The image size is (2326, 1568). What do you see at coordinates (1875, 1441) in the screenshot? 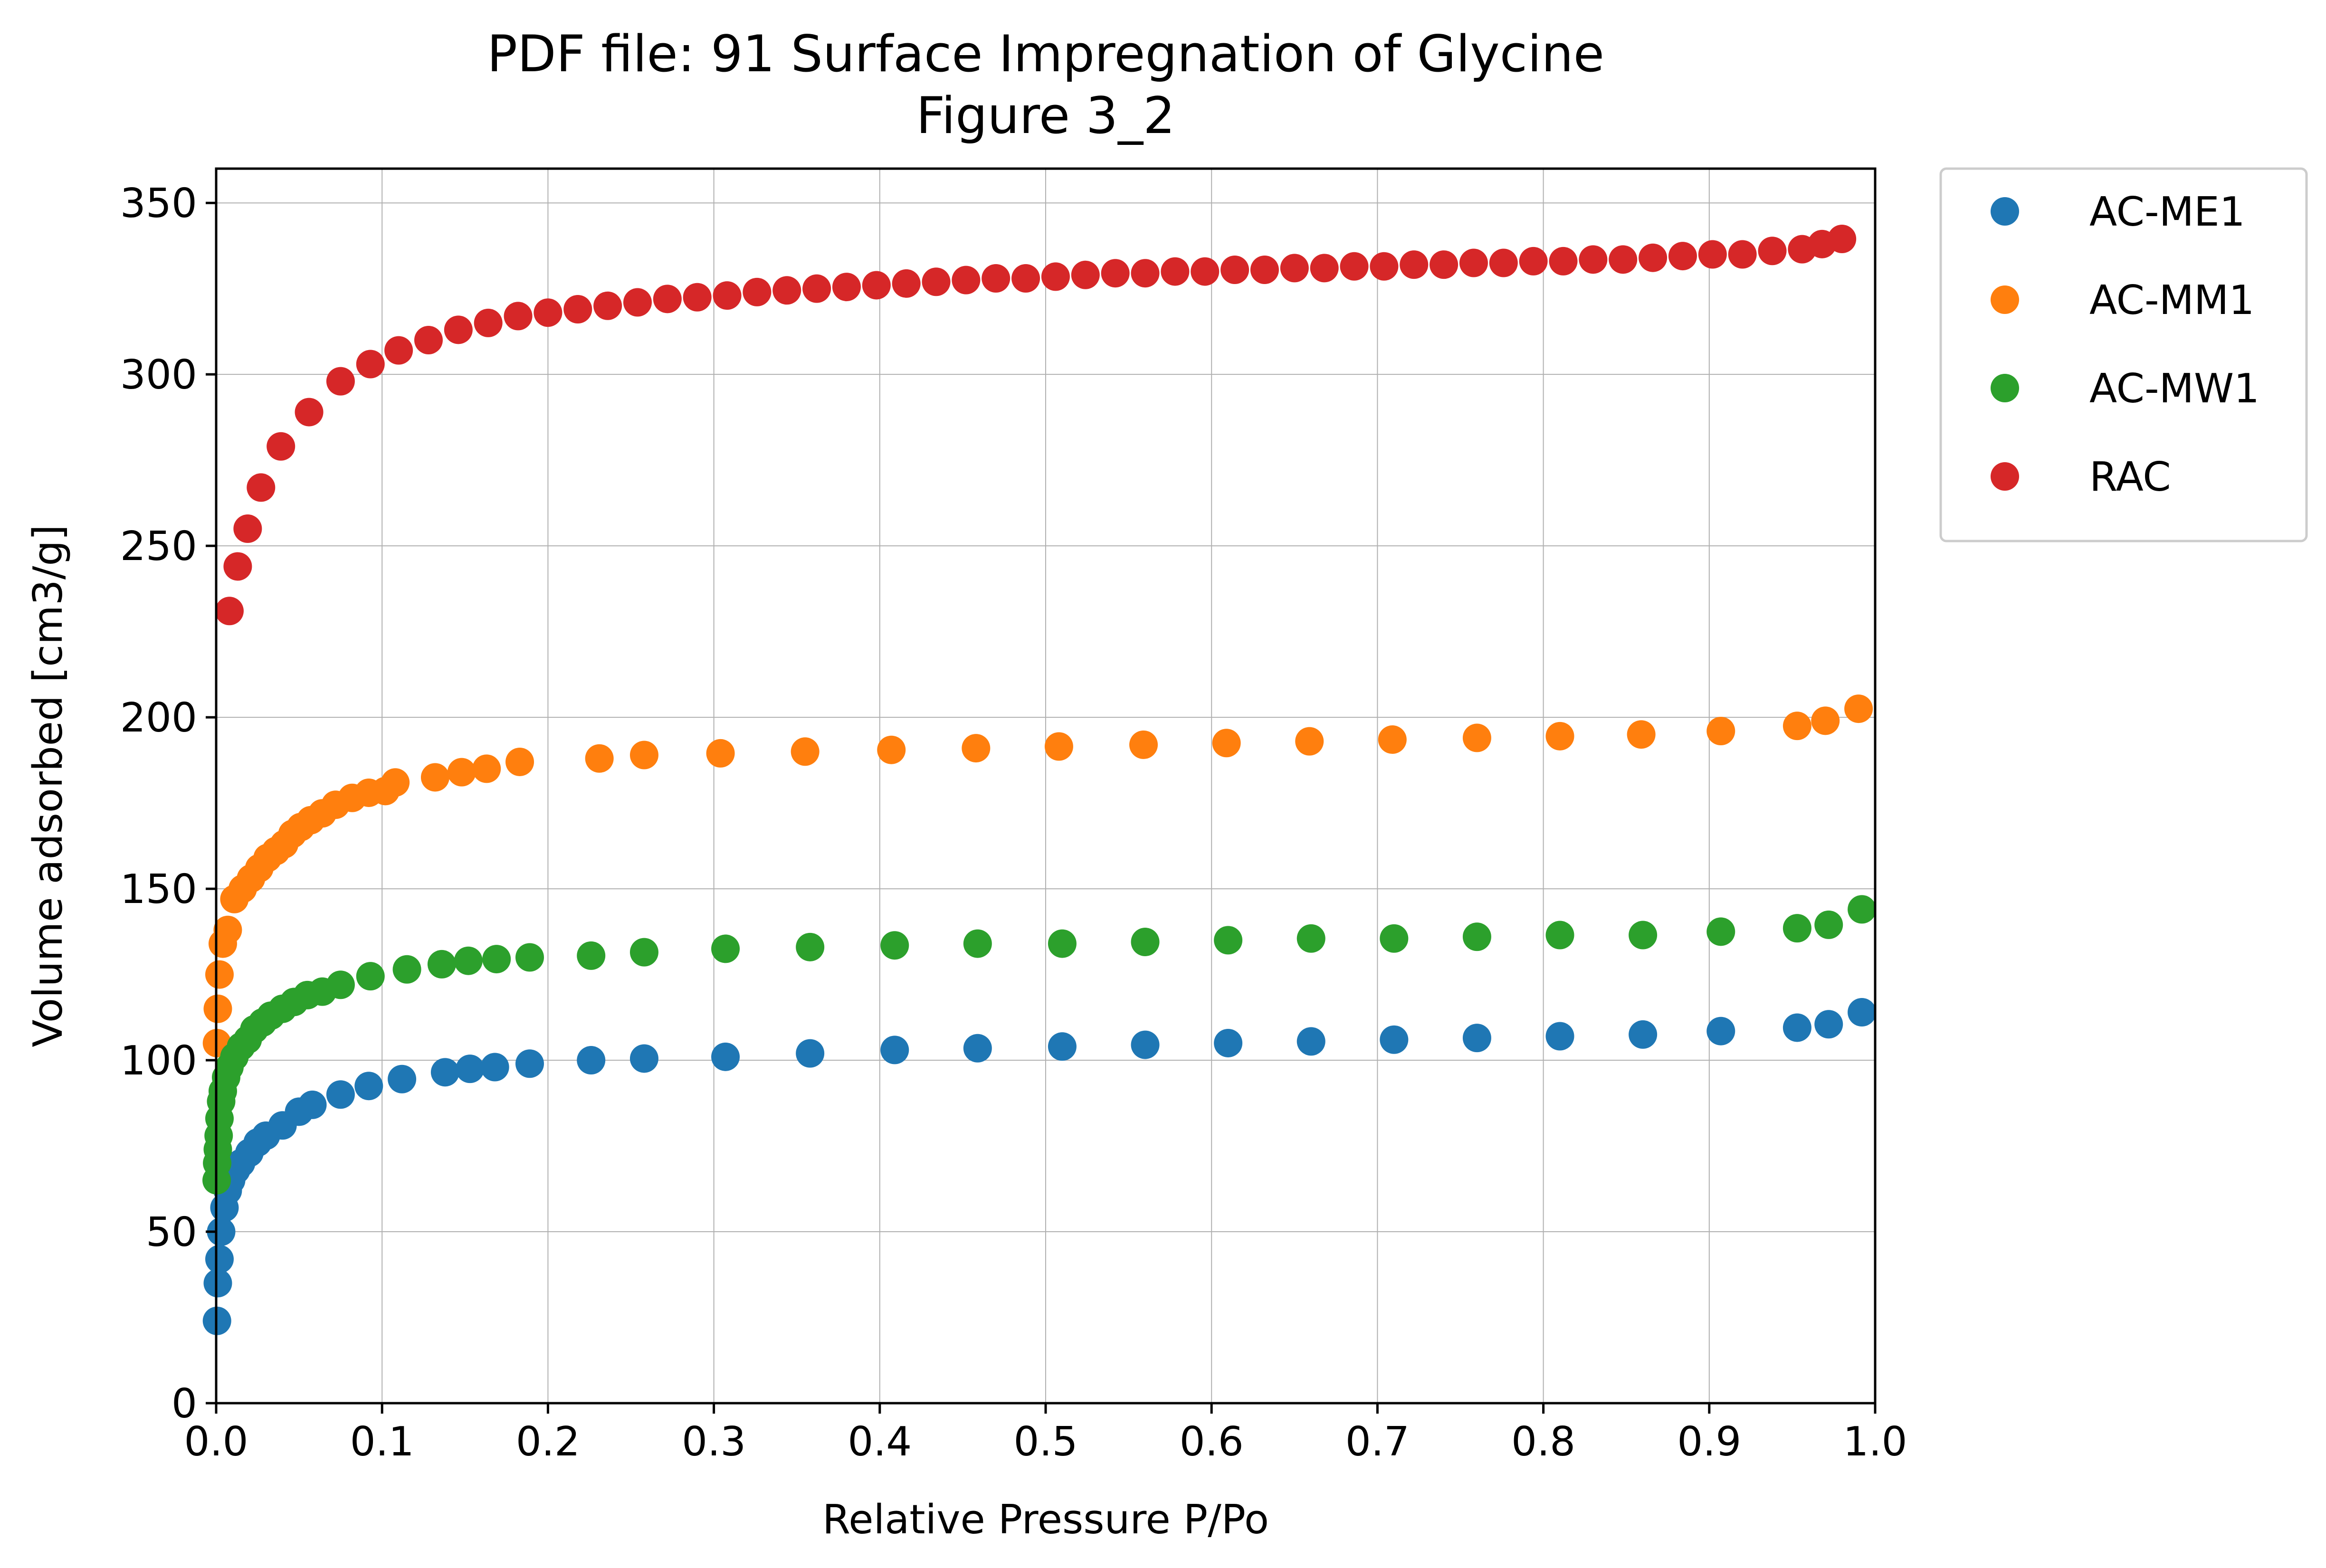
I see `x-tick-label: 1.0` at bounding box center [1875, 1441].